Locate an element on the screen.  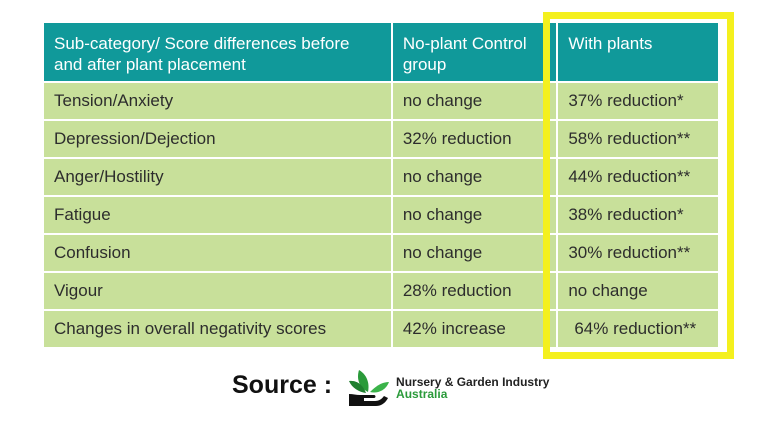
header-with-plants: With plants is located at coordinates (638, 52).